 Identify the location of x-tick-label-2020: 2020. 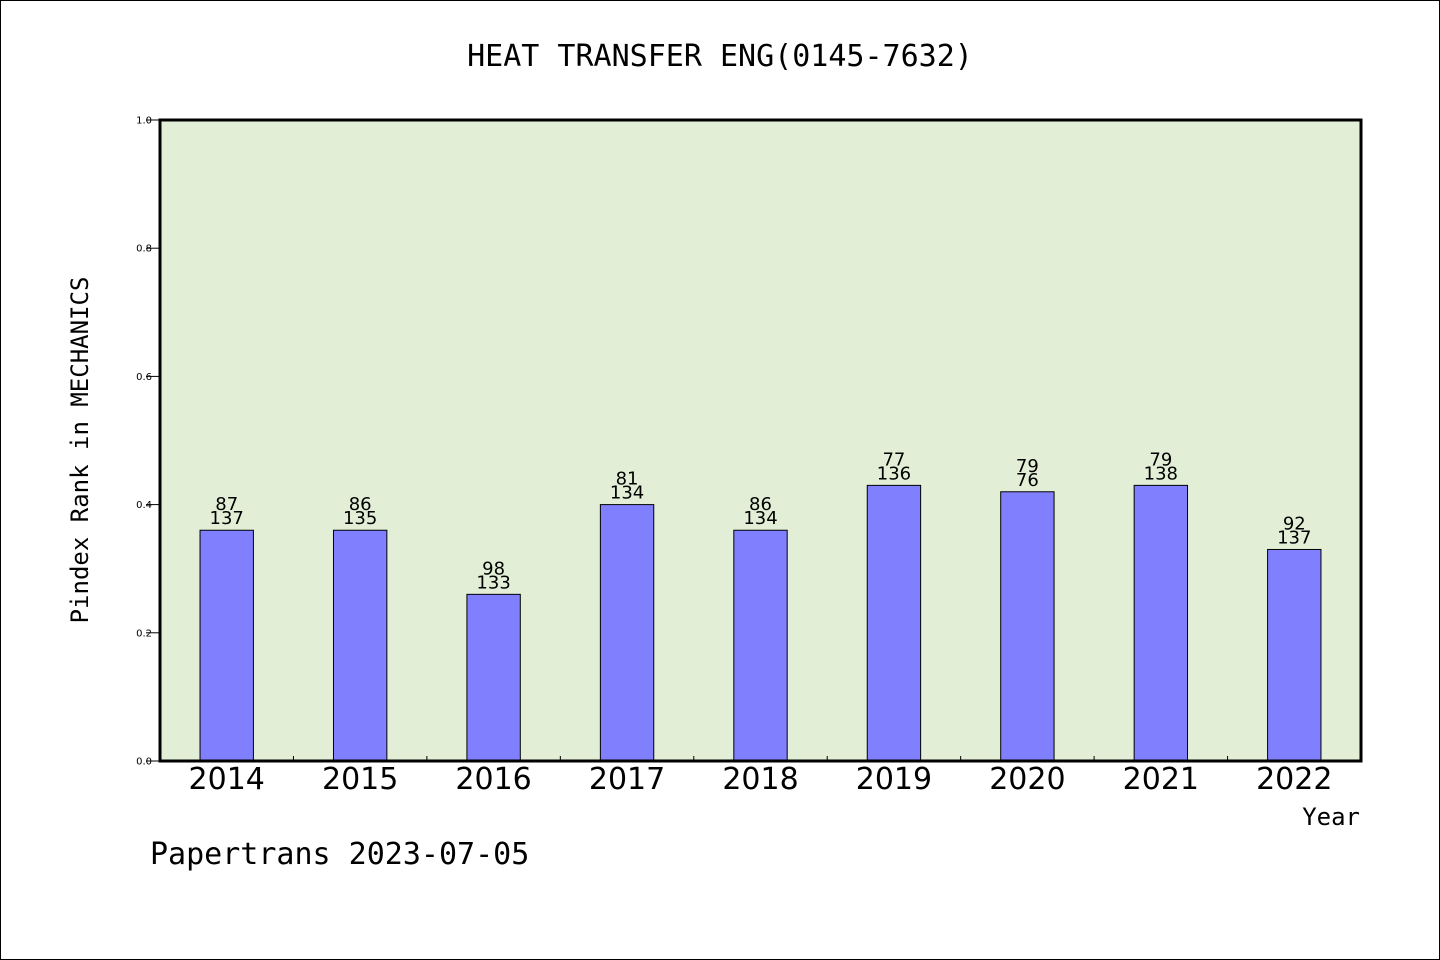
(1027, 779).